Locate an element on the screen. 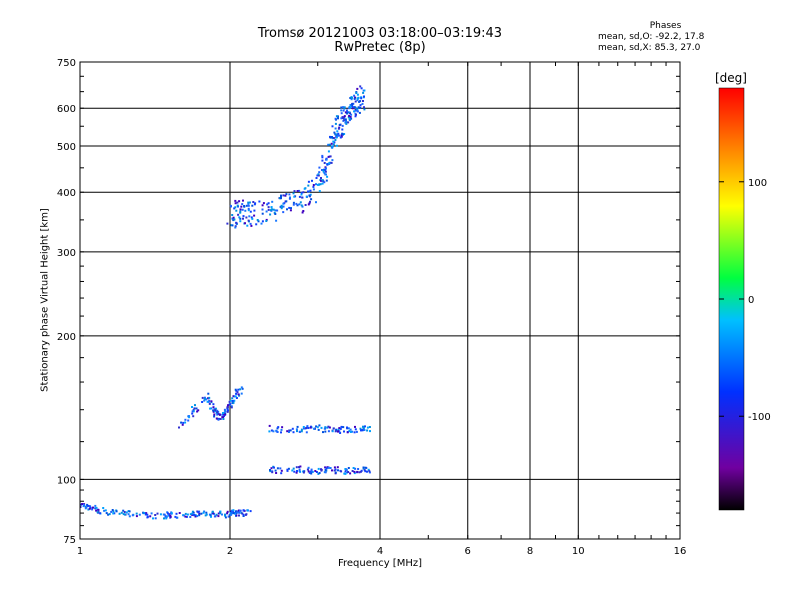 This screenshot has width=800, height=600. phases-title: Phases is located at coordinates (665, 26).